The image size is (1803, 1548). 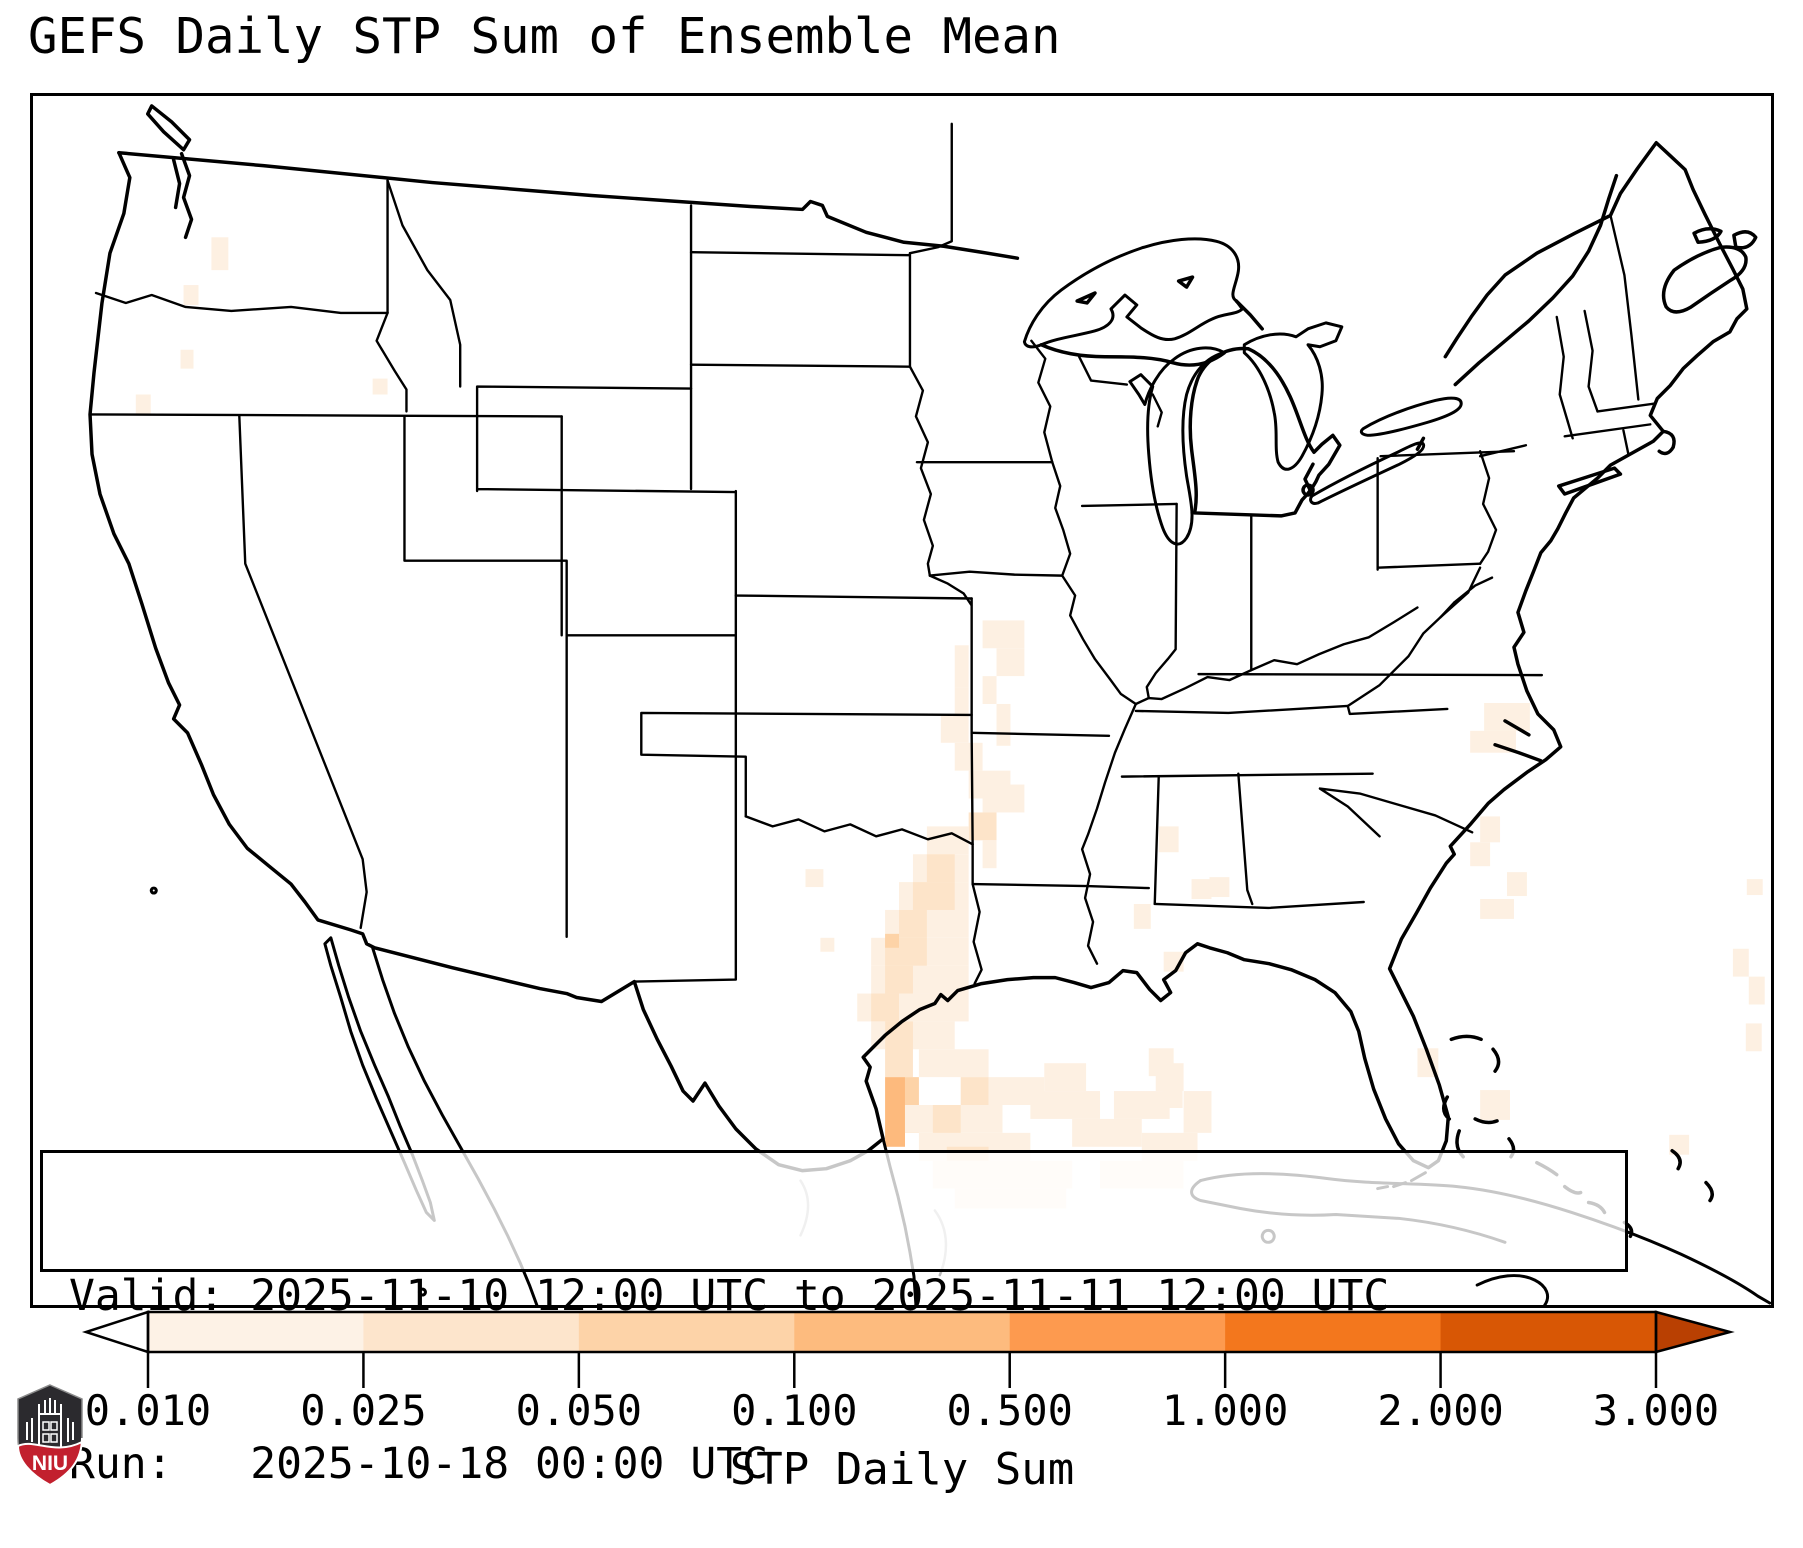 What do you see at coordinates (902, 1370) in the screenshot?
I see `colorbar-ticks` at bounding box center [902, 1370].